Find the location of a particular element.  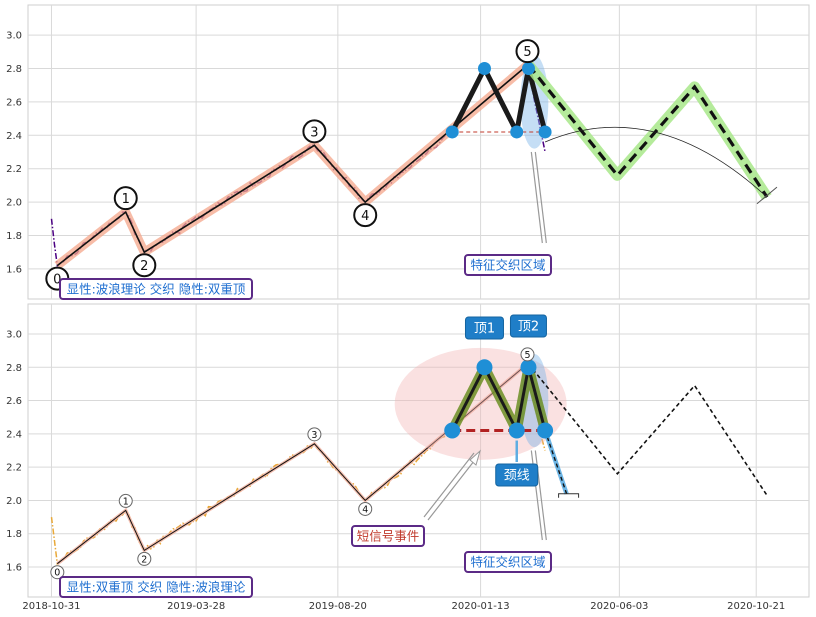

bottom-wave-label-0: 0 is located at coordinates (57, 573).